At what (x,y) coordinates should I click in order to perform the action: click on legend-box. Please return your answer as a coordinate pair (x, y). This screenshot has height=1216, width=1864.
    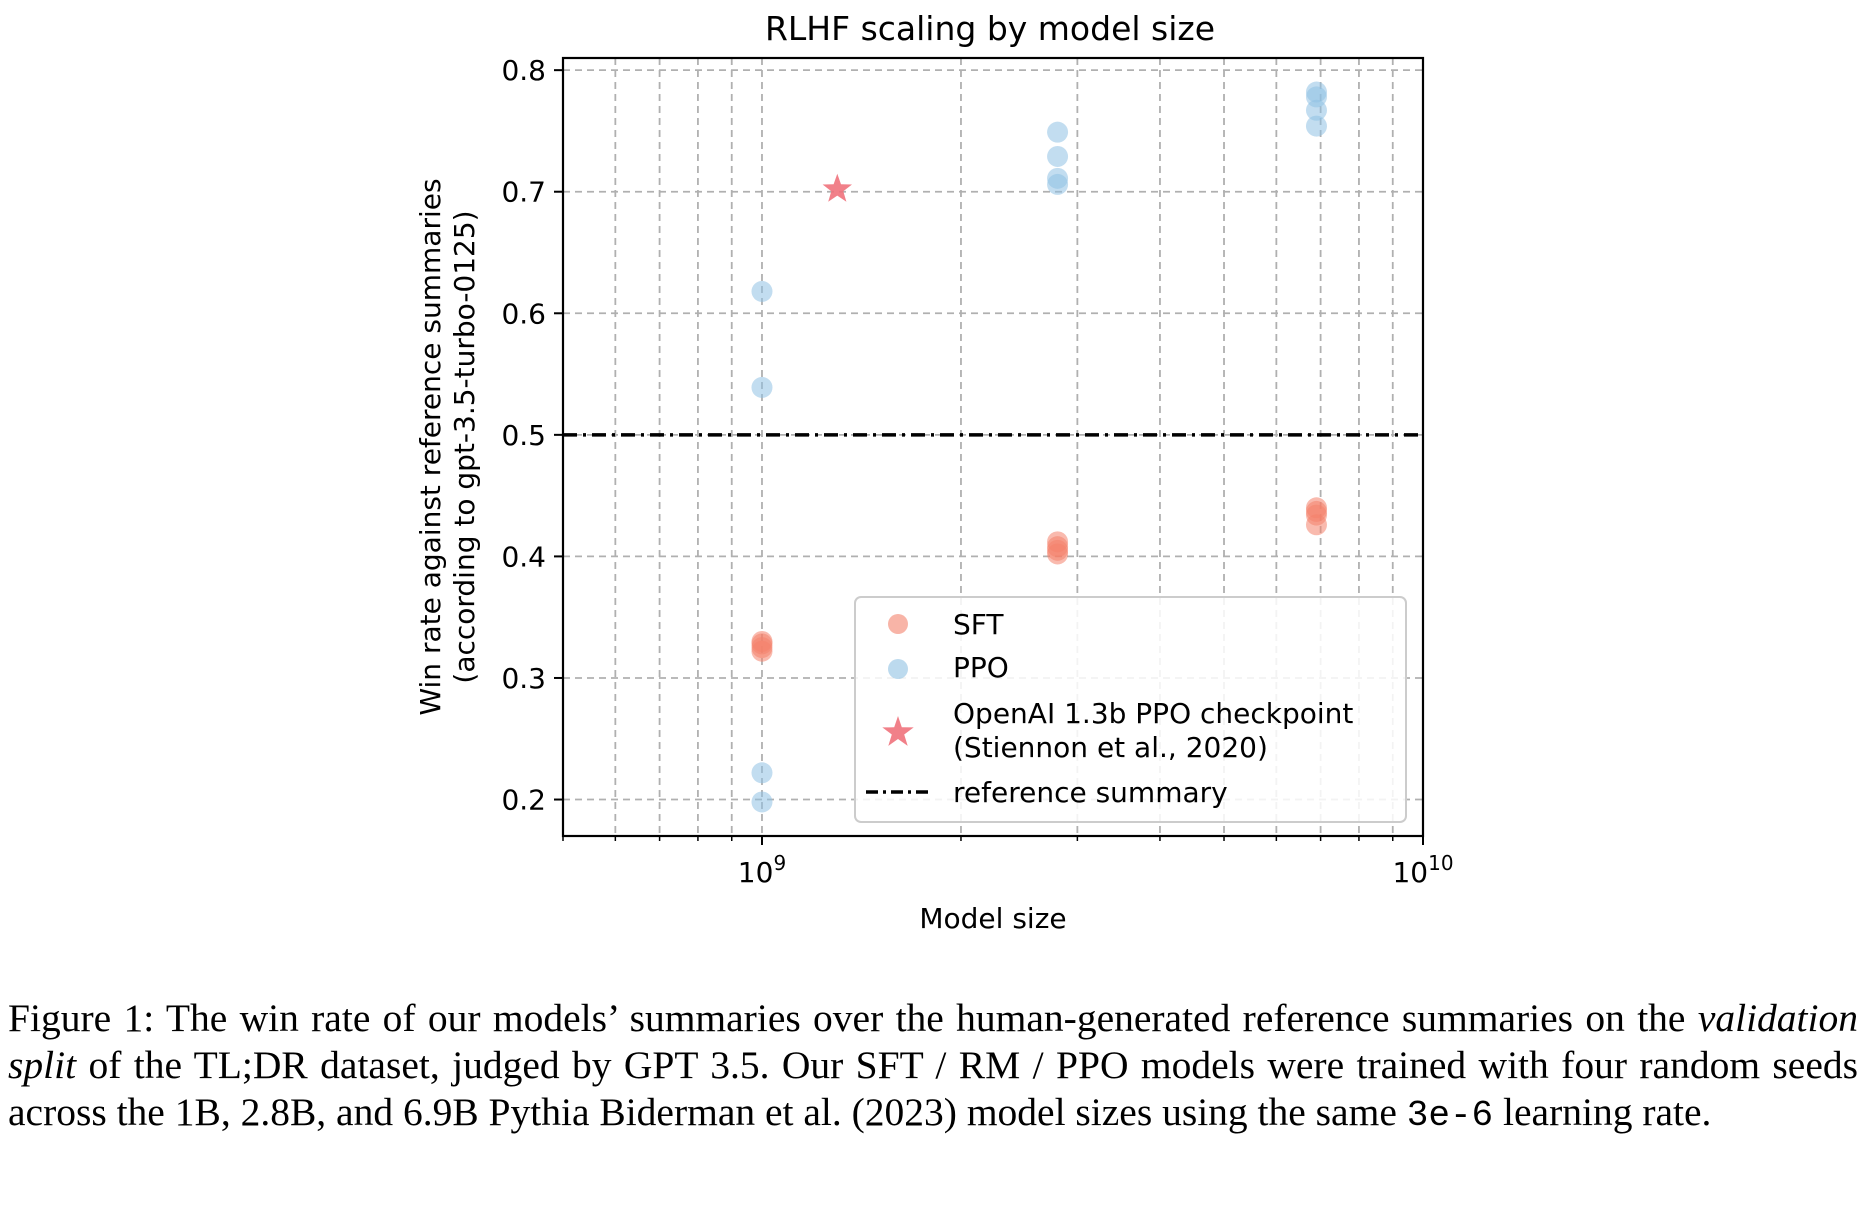
    Looking at the image, I should click on (1130, 709).